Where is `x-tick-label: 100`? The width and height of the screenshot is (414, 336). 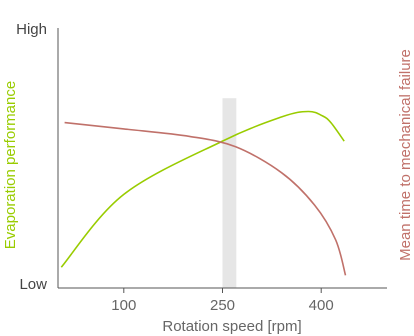
x-tick-label: 100 is located at coordinates (123, 305).